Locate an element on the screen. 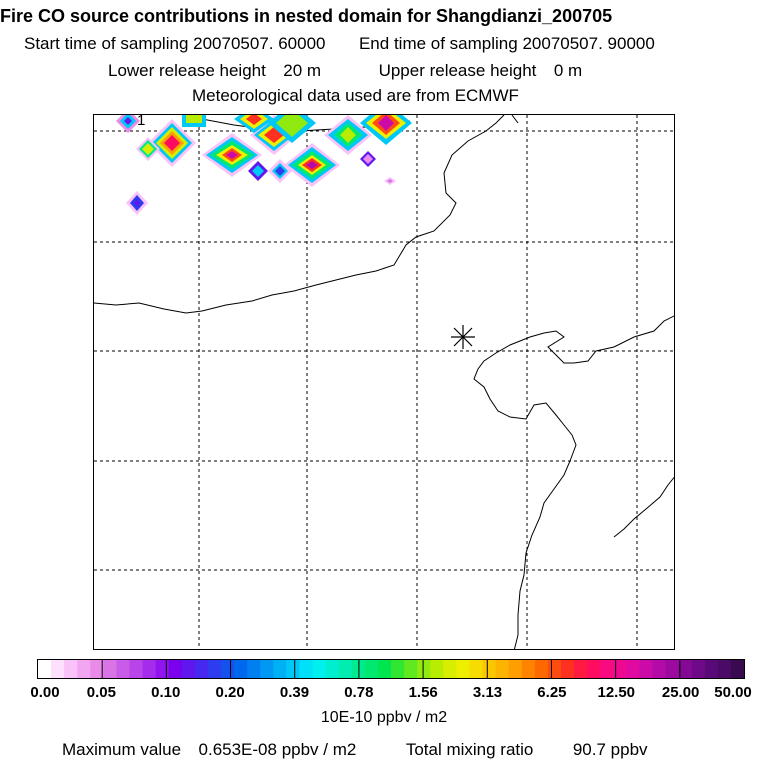 The height and width of the screenshot is (768, 768). patch-large-center is located at coordinates (312, 165).